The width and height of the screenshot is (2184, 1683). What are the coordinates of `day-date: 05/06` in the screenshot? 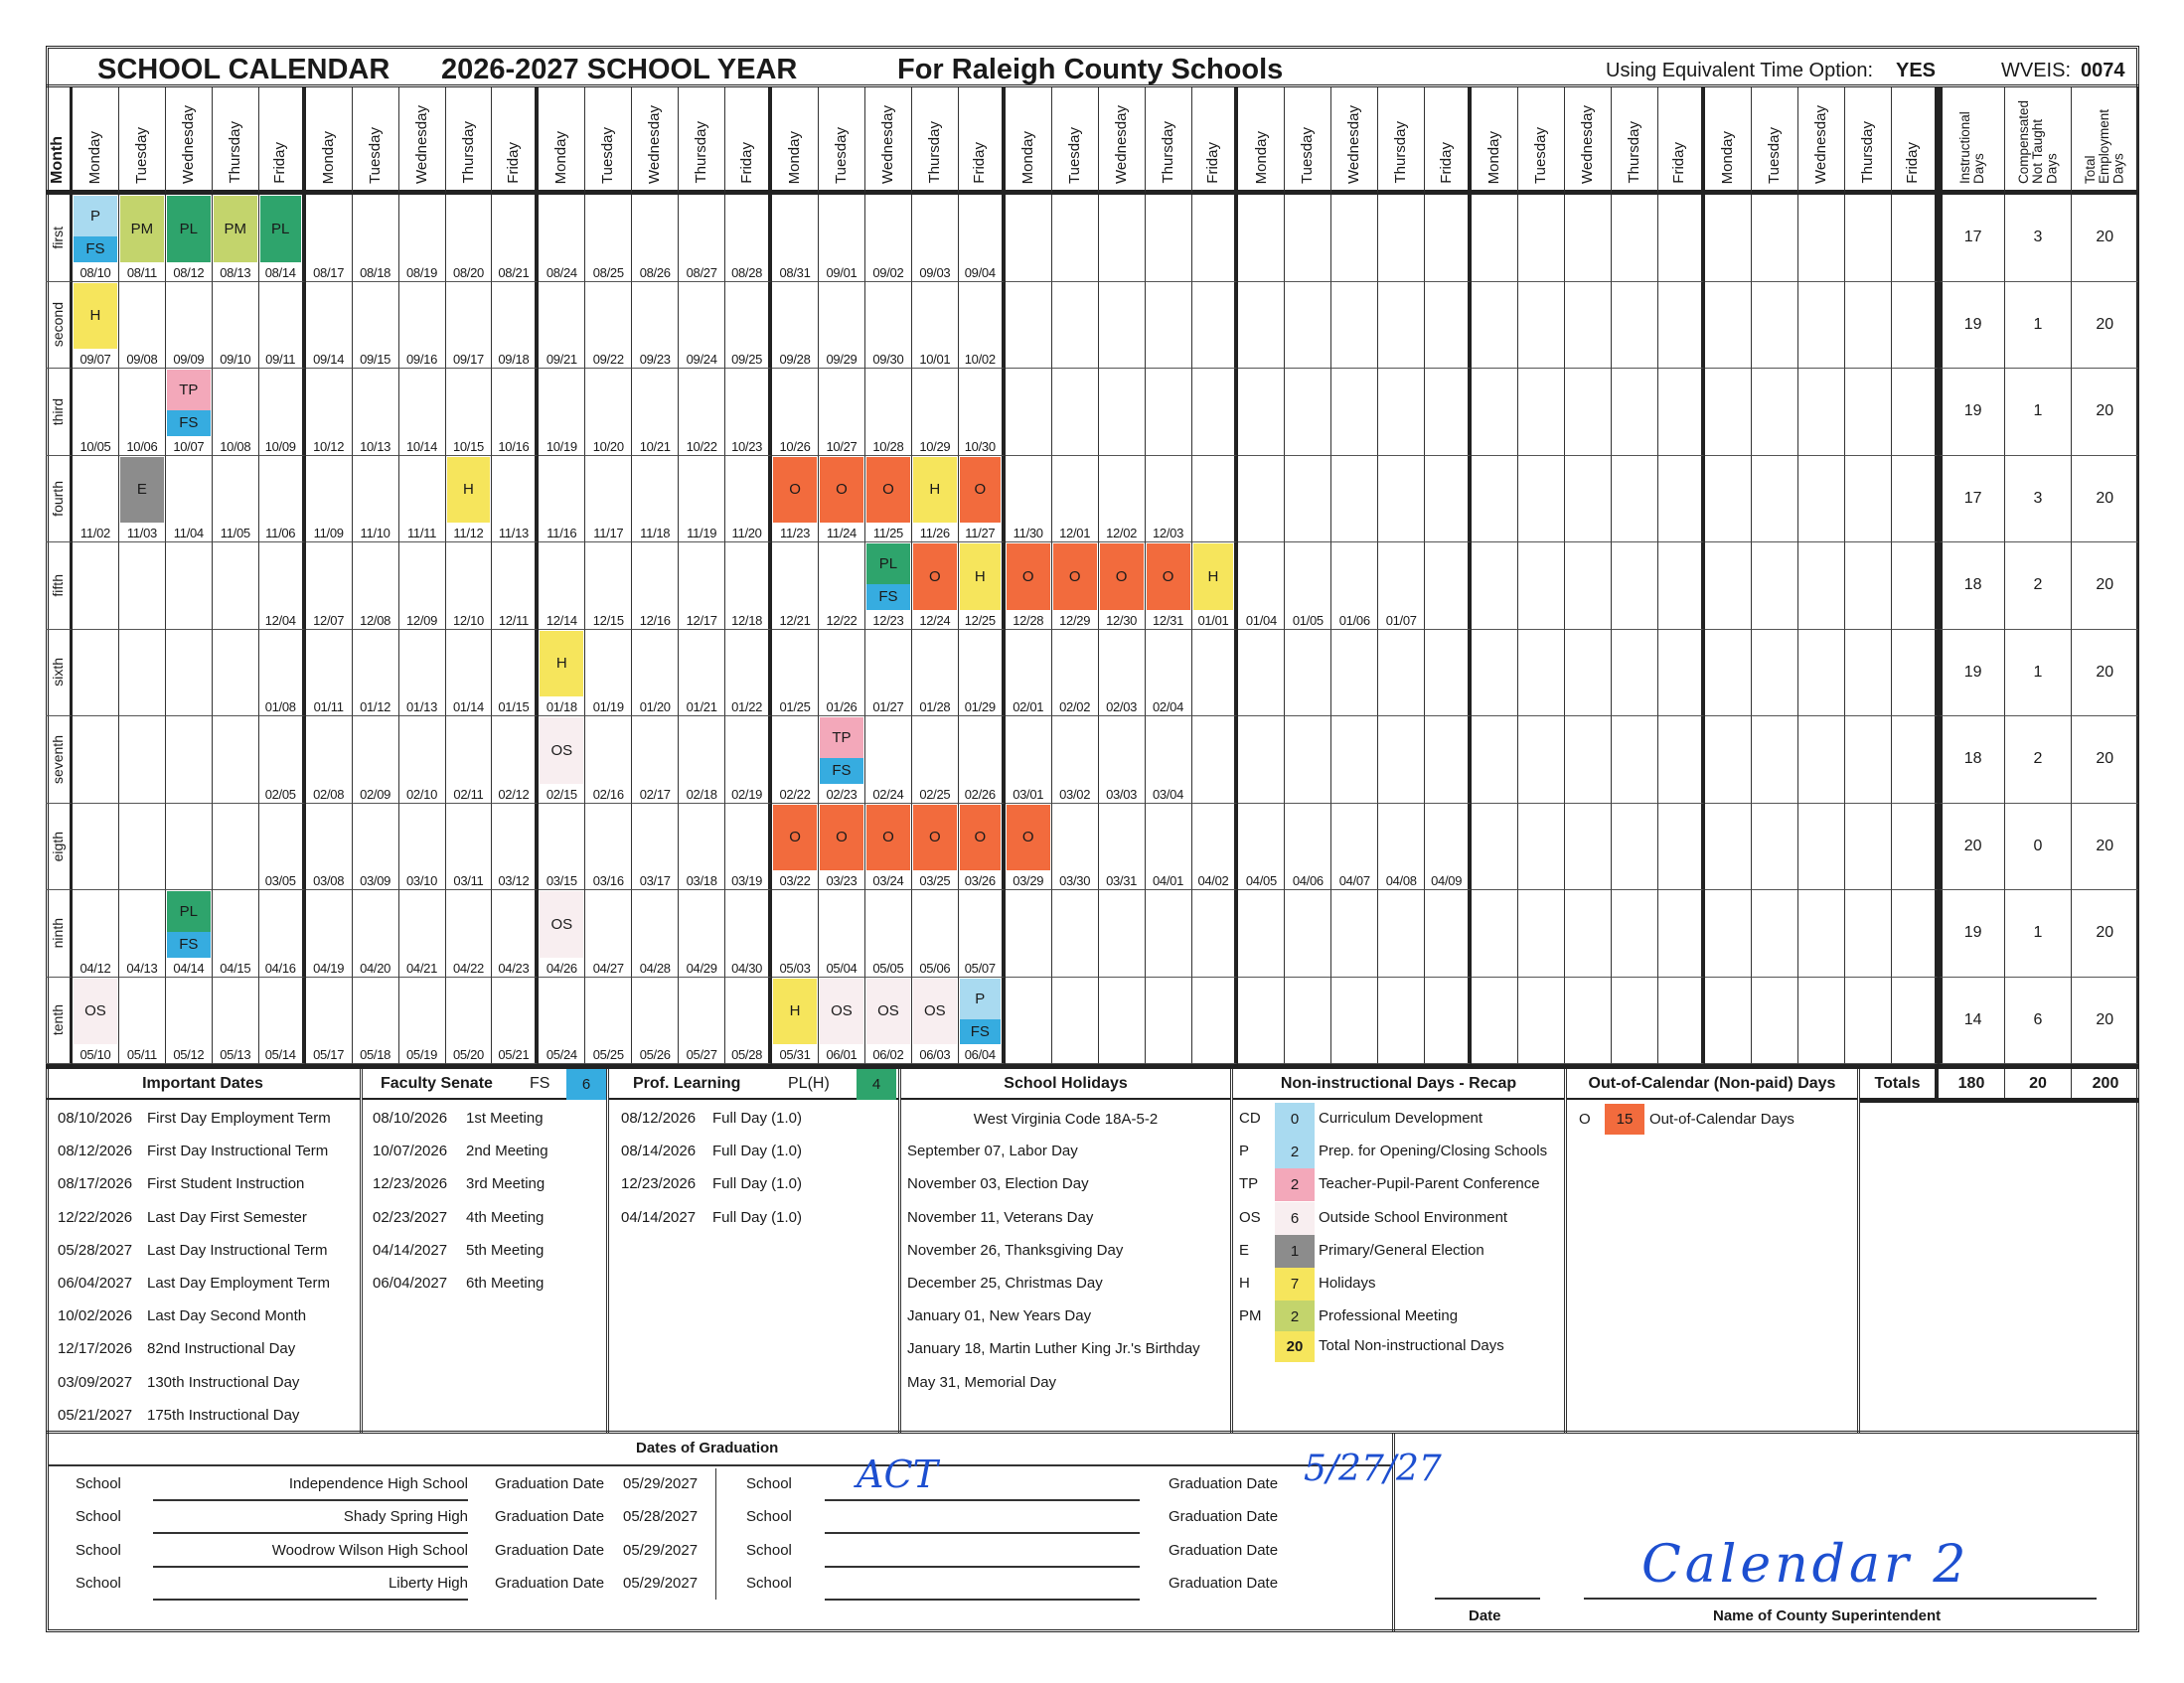 It's located at (935, 968).